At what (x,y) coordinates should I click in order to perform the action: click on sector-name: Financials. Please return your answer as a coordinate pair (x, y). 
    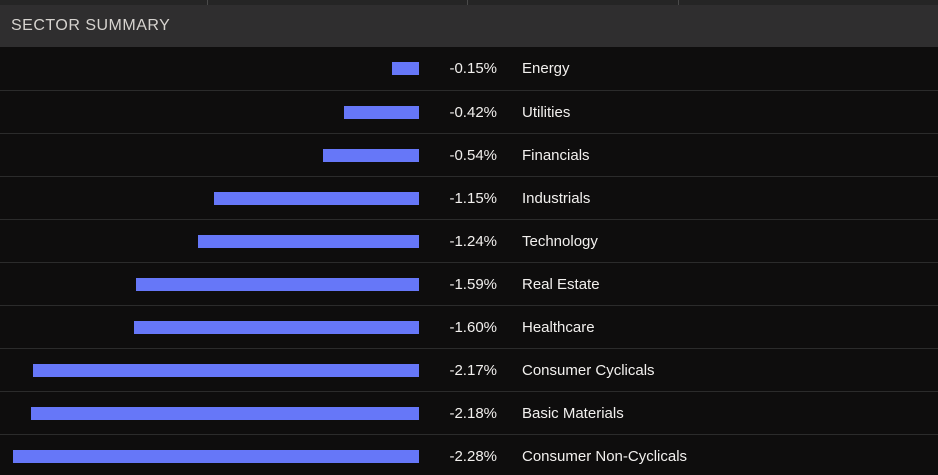
    Looking at the image, I should click on (556, 155).